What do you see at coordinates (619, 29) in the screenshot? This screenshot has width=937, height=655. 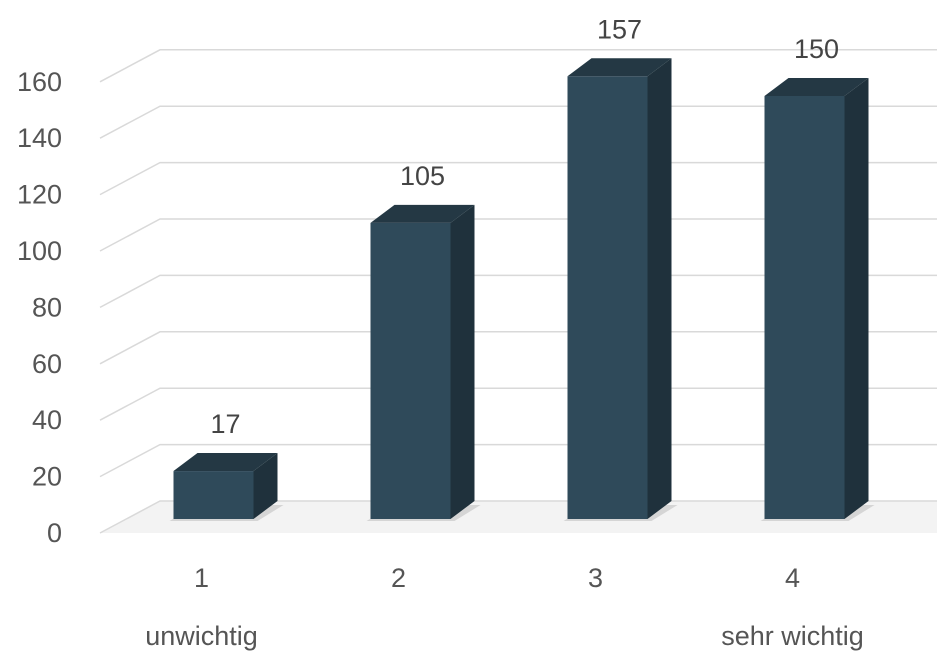 I see `value-label: 157` at bounding box center [619, 29].